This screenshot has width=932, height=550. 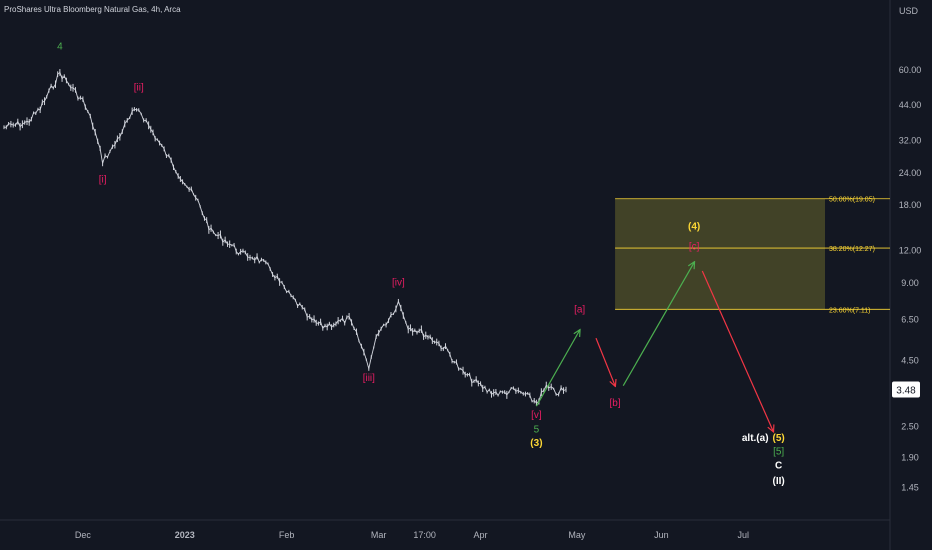 I want to click on wave-label: 4, so click(x=60, y=47).